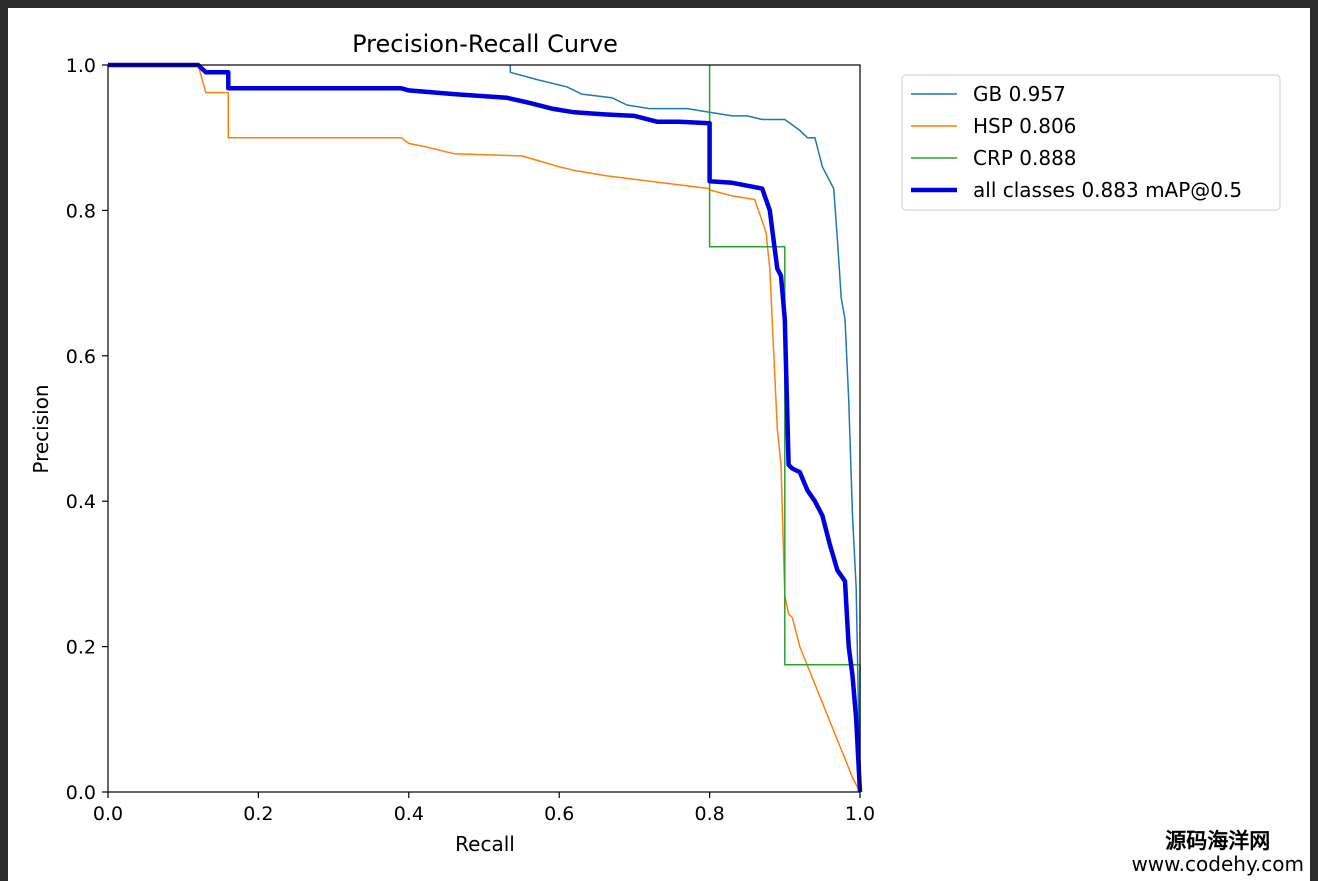 The width and height of the screenshot is (1318, 881). I want to click on x-tick-label: 1.0, so click(860, 814).